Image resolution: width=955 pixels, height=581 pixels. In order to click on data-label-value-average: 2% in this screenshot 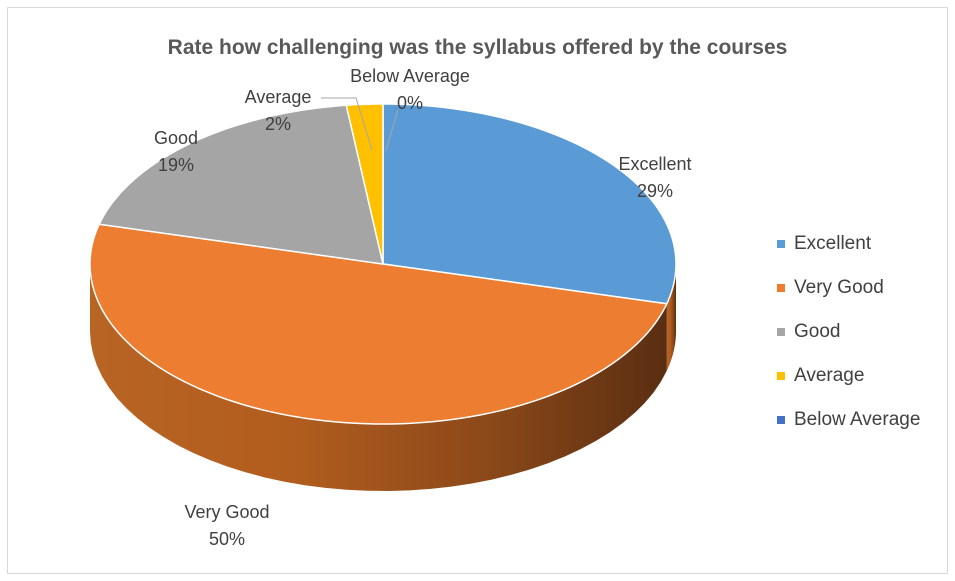, I will do `click(278, 124)`.